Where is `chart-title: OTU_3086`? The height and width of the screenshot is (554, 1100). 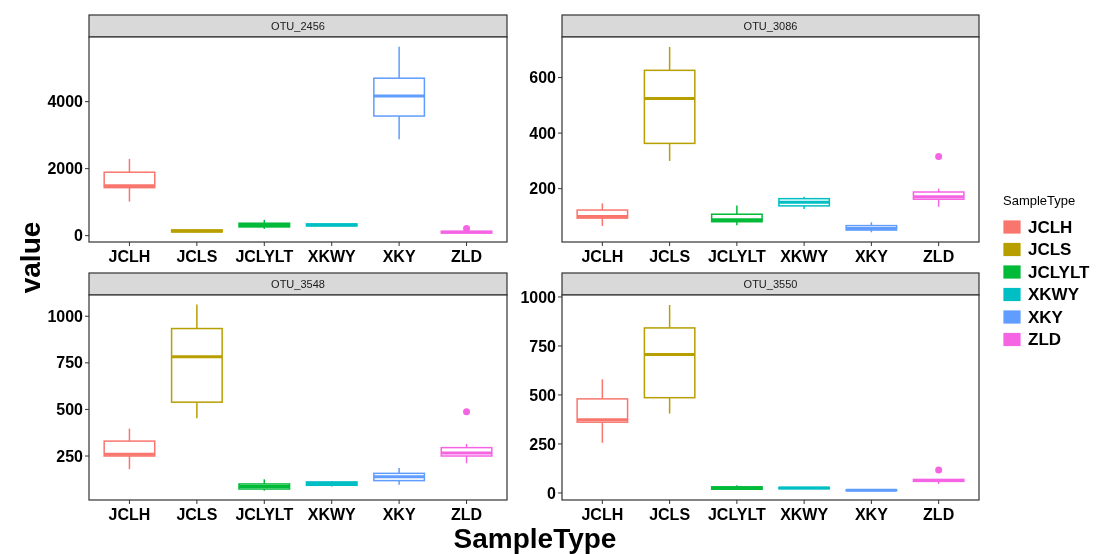
chart-title: OTU_3086 is located at coordinates (770, 26).